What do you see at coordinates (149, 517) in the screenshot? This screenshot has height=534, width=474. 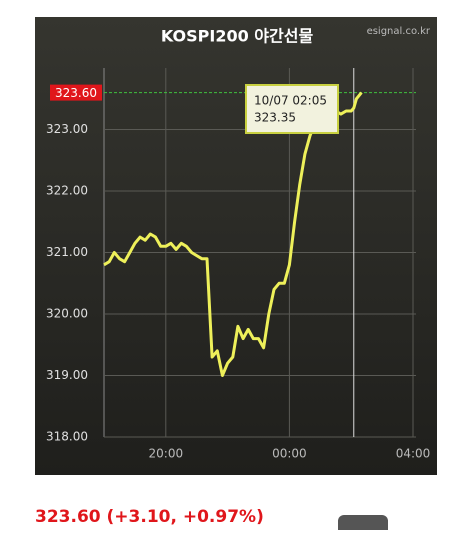 I see `quote: 323.60 (+3.10, +0.97%)` at bounding box center [149, 517].